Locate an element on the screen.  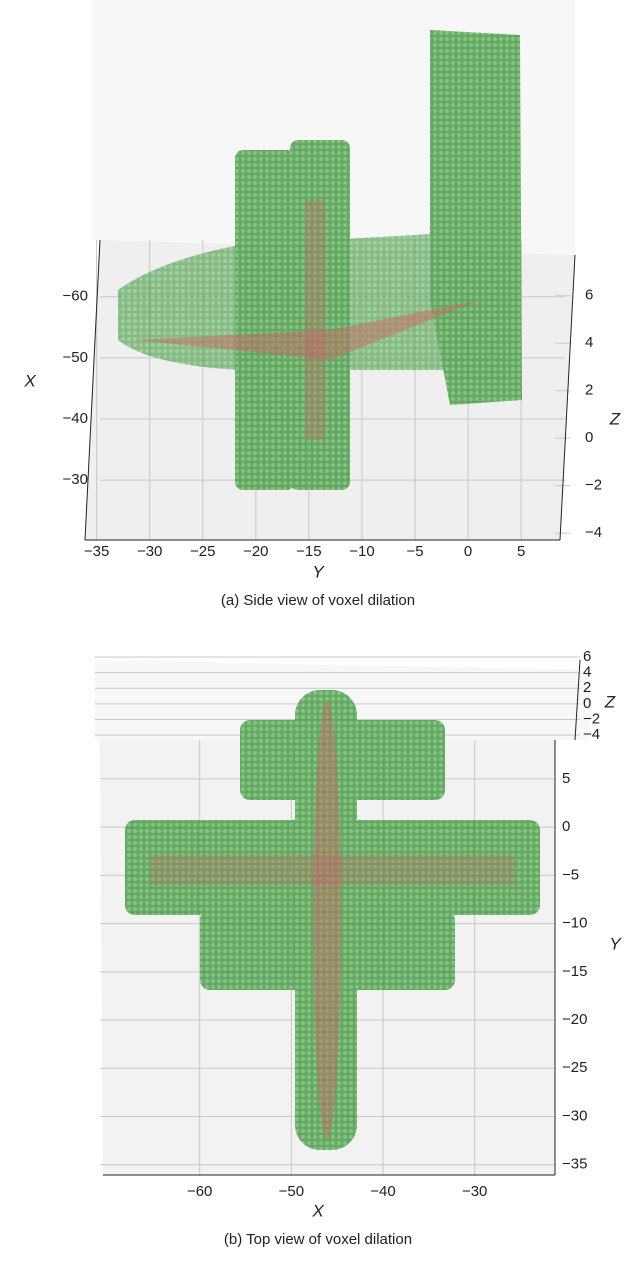
caption: (b) Top view of voxel dilation is located at coordinates (318, 1239).